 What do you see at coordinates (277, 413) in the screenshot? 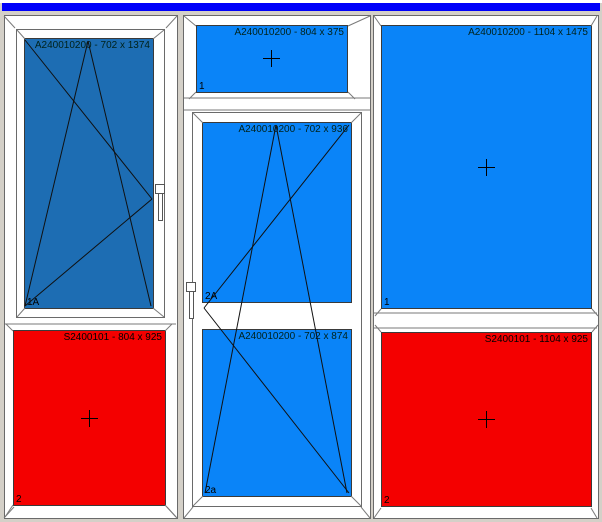
I see `glass-pane-middle-bottom: A240010200 - 702 x 874 2a` at bounding box center [277, 413].